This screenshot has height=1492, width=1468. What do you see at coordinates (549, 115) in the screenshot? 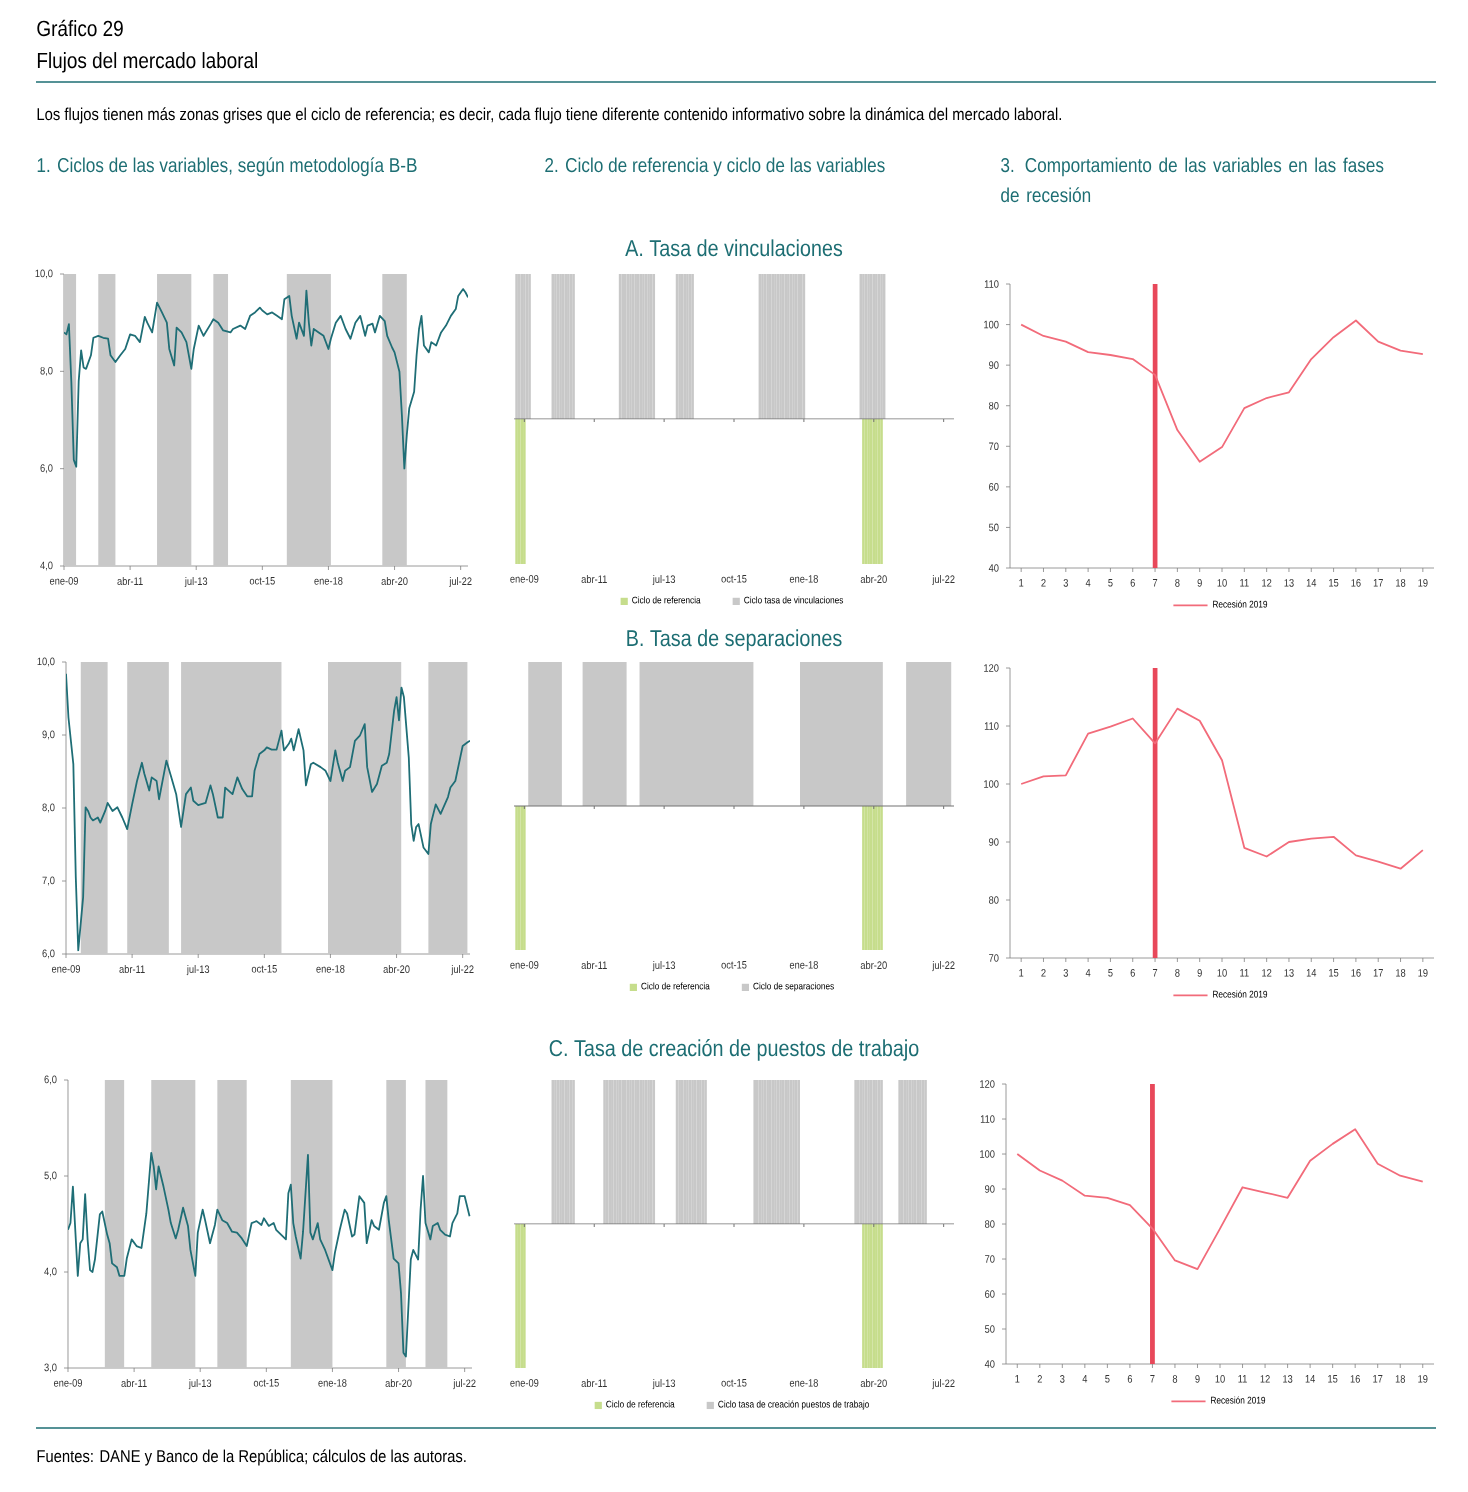
I see `text: Los flujos tienen más zonas grises que el ciclo de referencia; es decir, cada flujo tiene diferente contenido informativo sobre la dinámica del mercado laboral.` at bounding box center [549, 115].